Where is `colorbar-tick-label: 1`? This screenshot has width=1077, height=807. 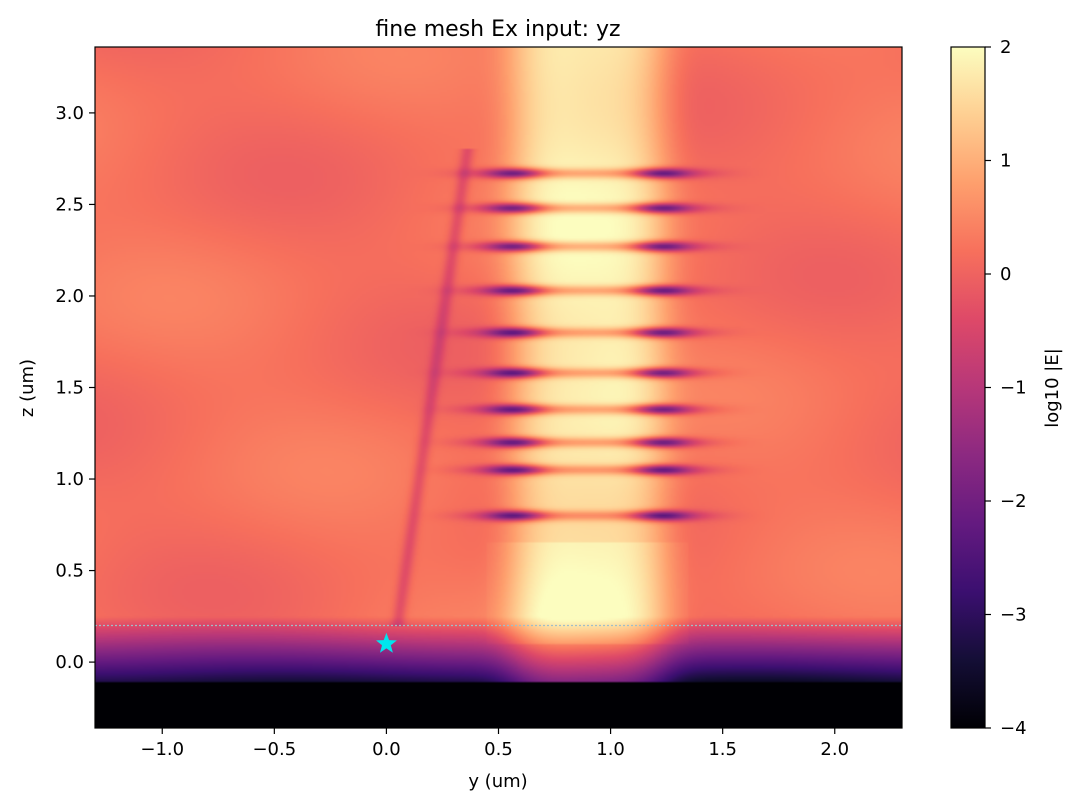
colorbar-tick-label: 1 is located at coordinates (1005, 161).